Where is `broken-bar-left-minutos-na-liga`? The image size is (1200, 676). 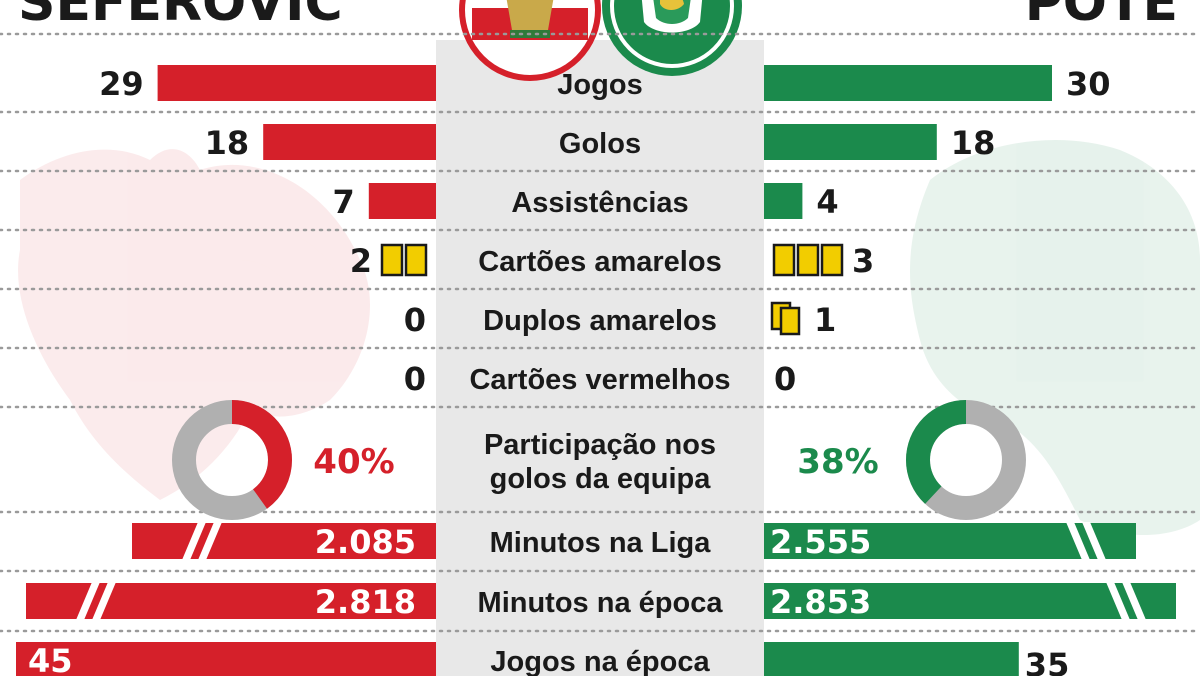 broken-bar-left-minutos-na-liga is located at coordinates (284, 541).